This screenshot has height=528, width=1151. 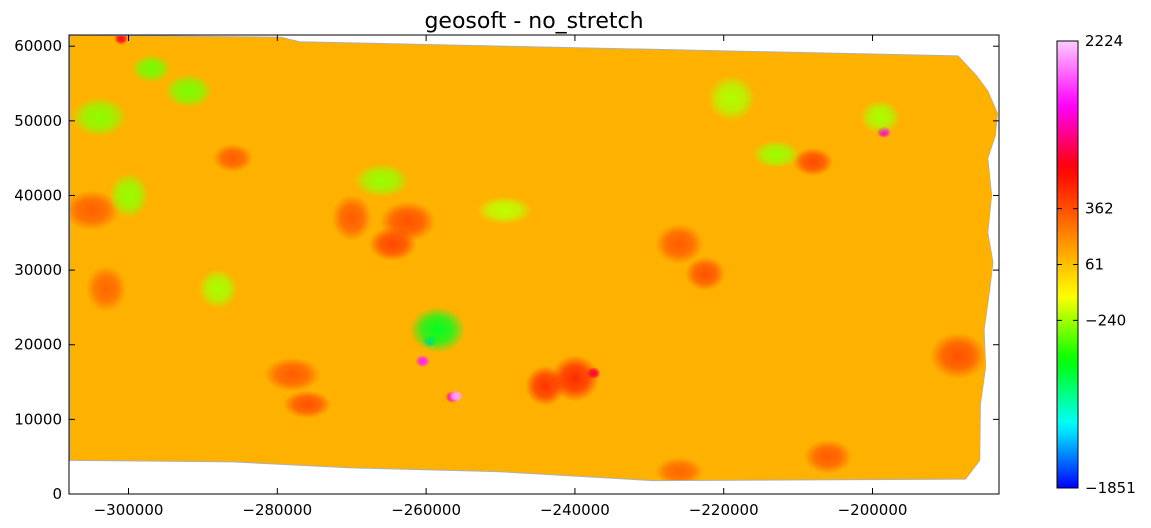 What do you see at coordinates (57, 494) in the screenshot?
I see `y-tick-label: 0` at bounding box center [57, 494].